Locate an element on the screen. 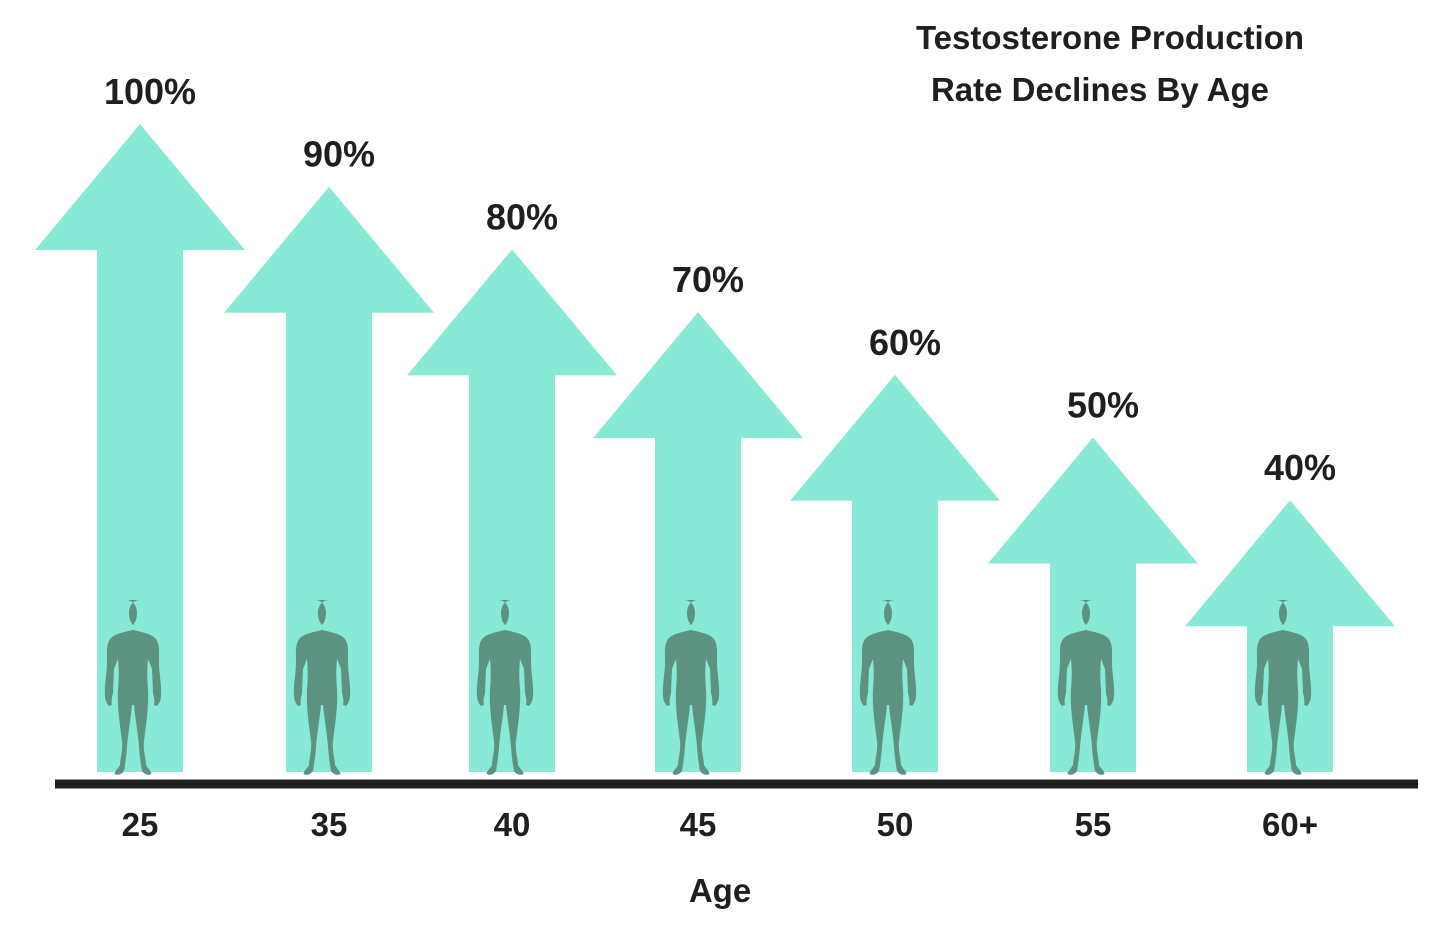 This screenshot has width=1455, height=943. data-label: 60% is located at coordinates (905, 342).